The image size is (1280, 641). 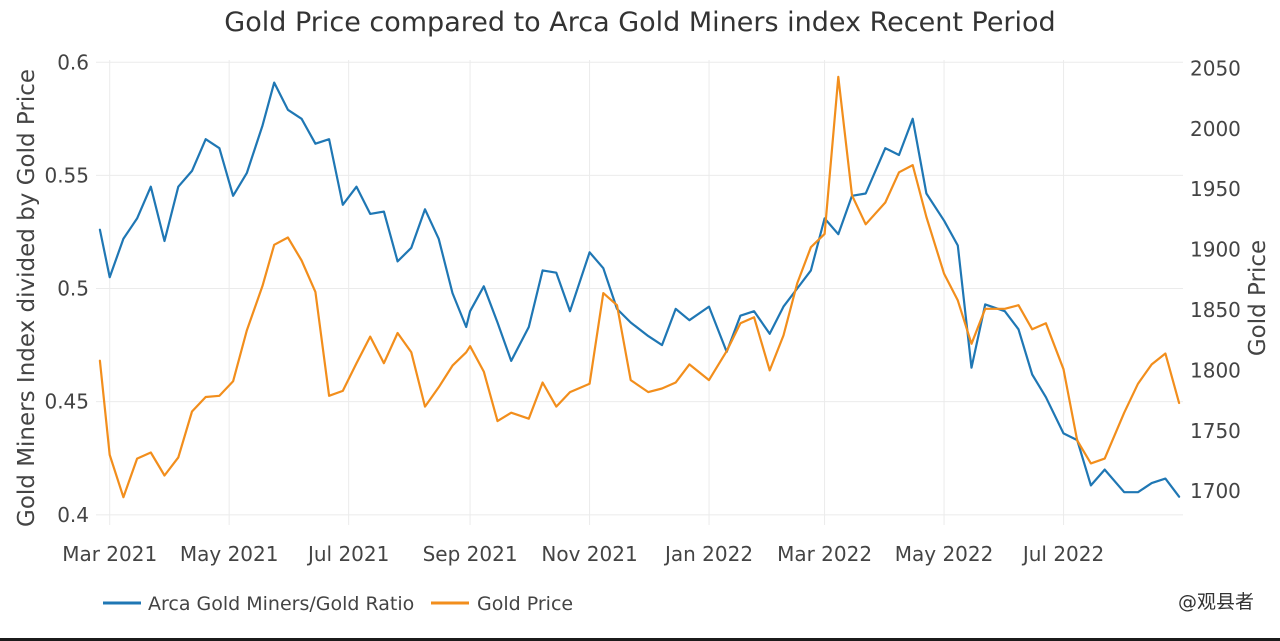 What do you see at coordinates (1216, 602) in the screenshot?
I see `watermark-text: @观县者` at bounding box center [1216, 602].